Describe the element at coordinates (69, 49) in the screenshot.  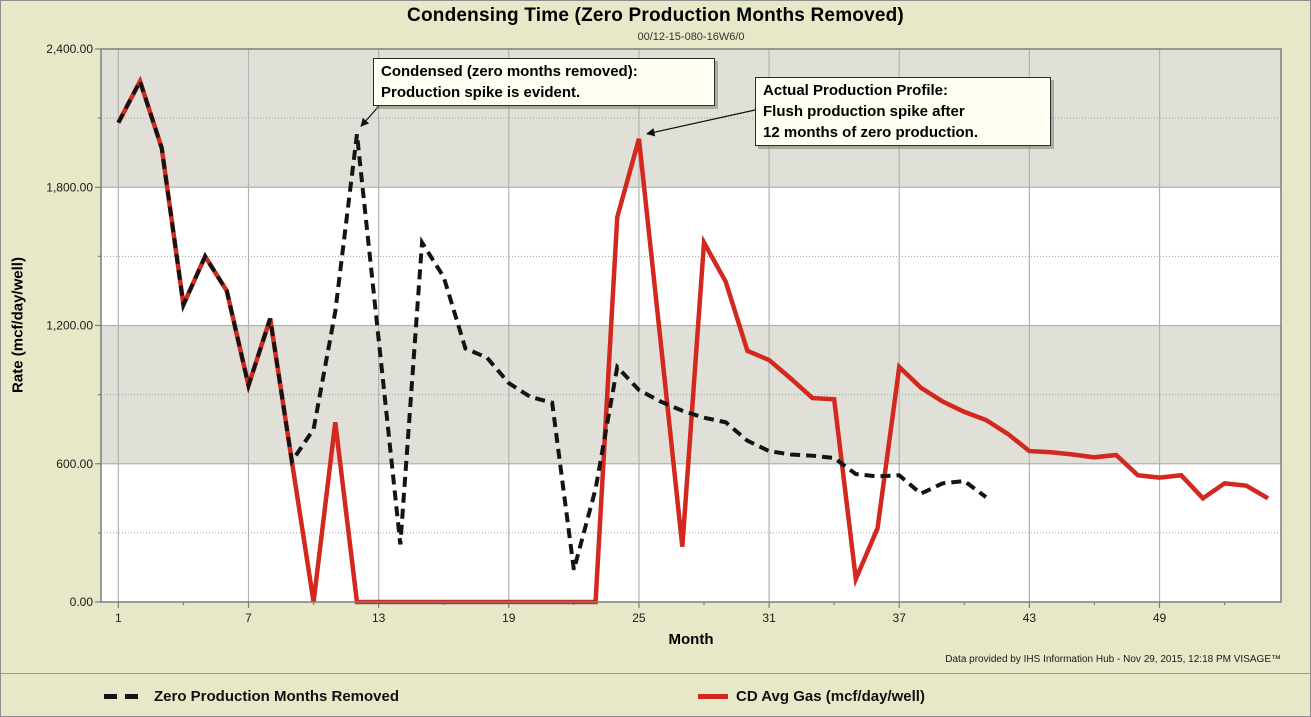
I see `y-tick-label: 2,400.00` at that location.